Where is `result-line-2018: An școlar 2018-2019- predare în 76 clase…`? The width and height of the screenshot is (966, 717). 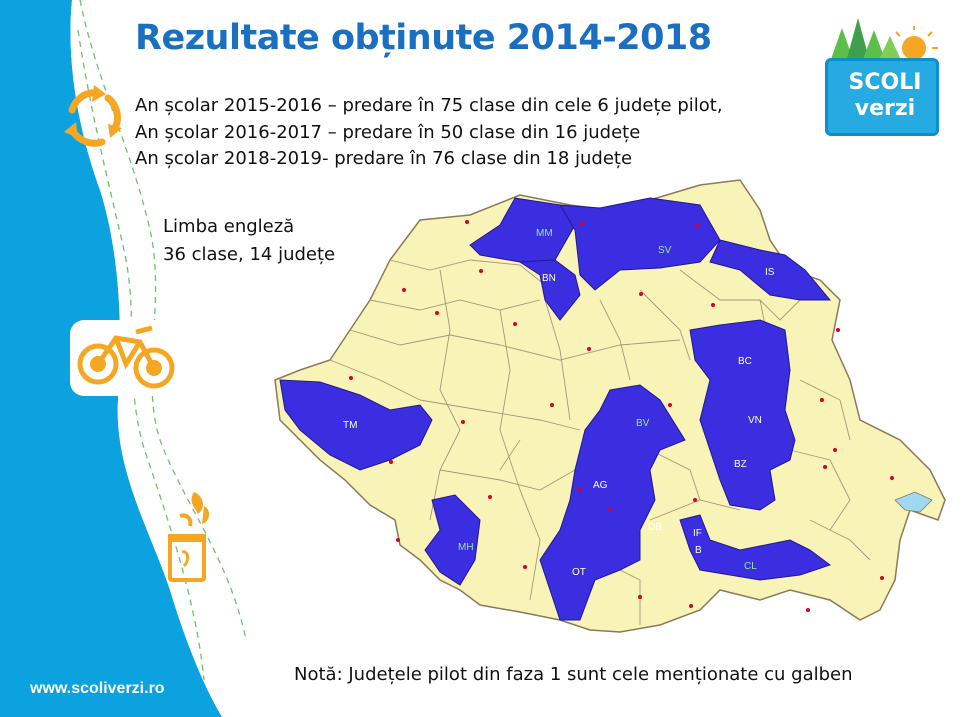 result-line-2018: An școlar 2018-2019- predare în 76 clase… is located at coordinates (384, 158).